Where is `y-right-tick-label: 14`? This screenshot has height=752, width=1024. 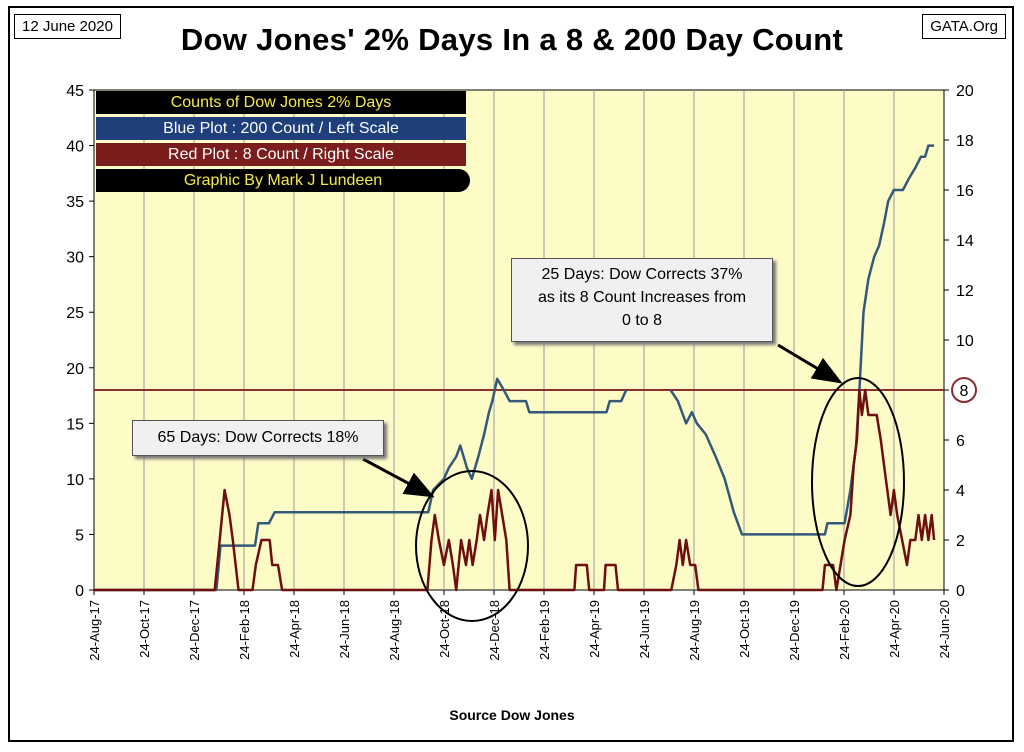 y-right-tick-label: 14 is located at coordinates (965, 241).